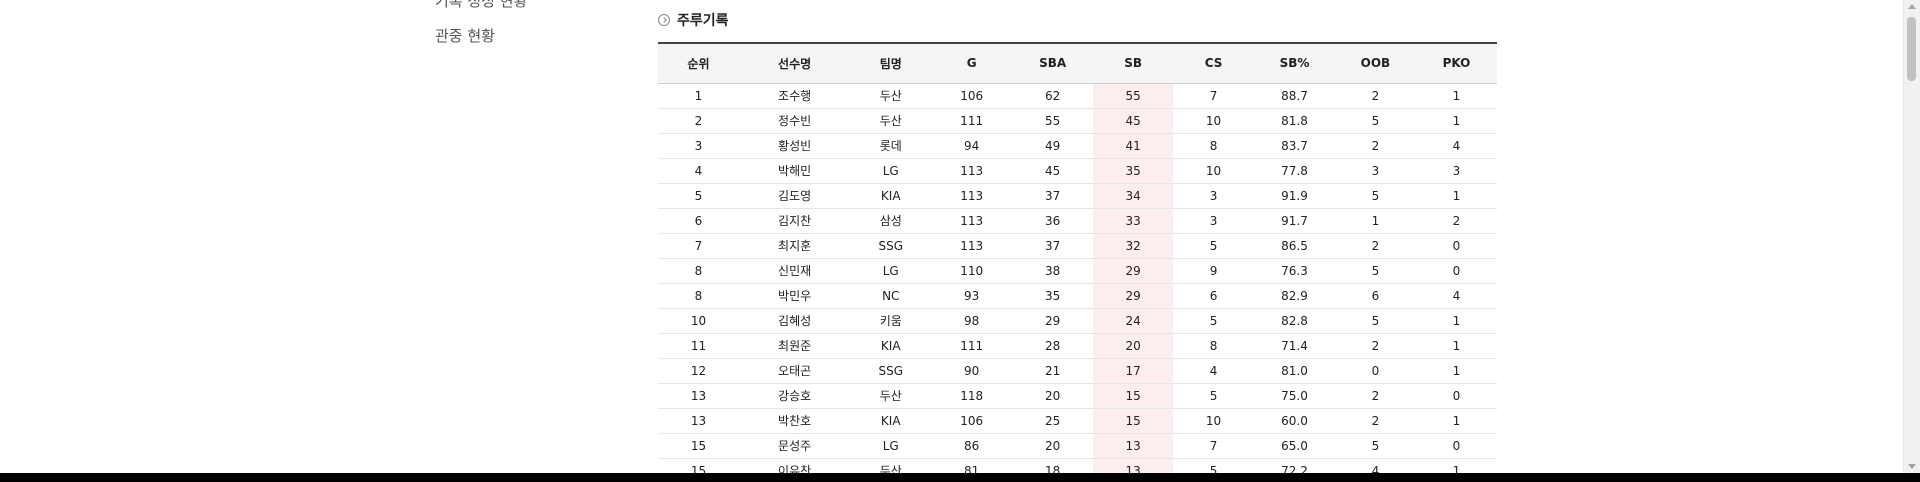 Image resolution: width=1920 pixels, height=482 pixels. I want to click on table-cell: 두산, so click(891, 396).